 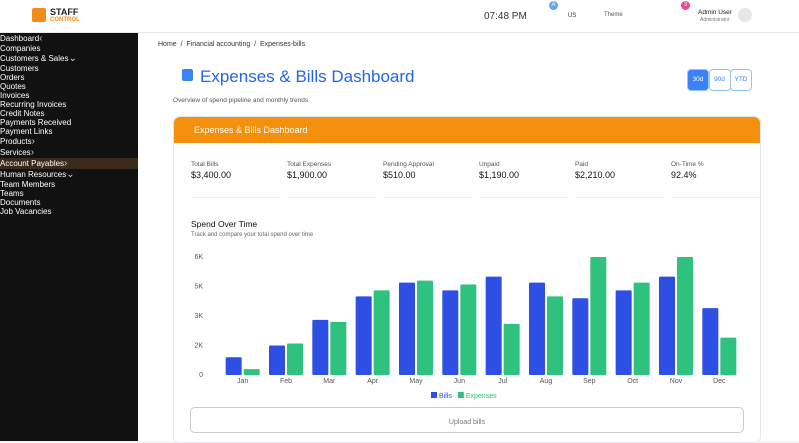 I want to click on user-role: Administrator, so click(x=715, y=20).